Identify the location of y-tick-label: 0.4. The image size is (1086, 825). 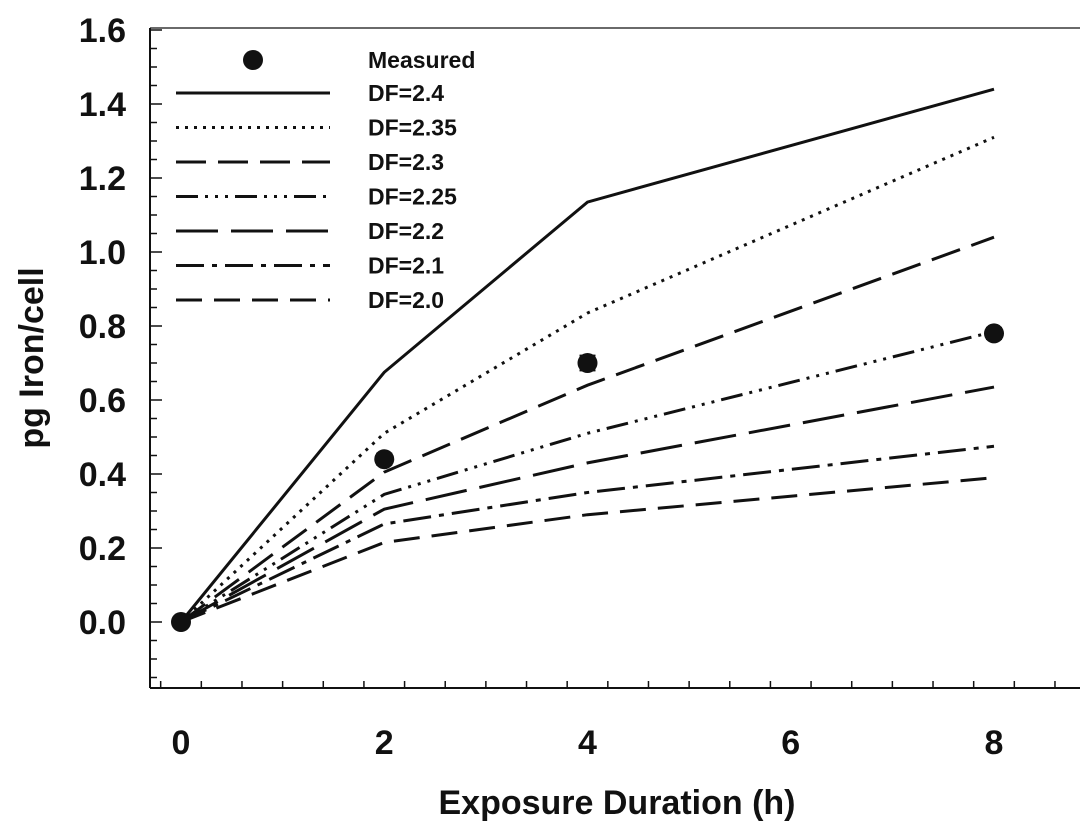
(102, 475).